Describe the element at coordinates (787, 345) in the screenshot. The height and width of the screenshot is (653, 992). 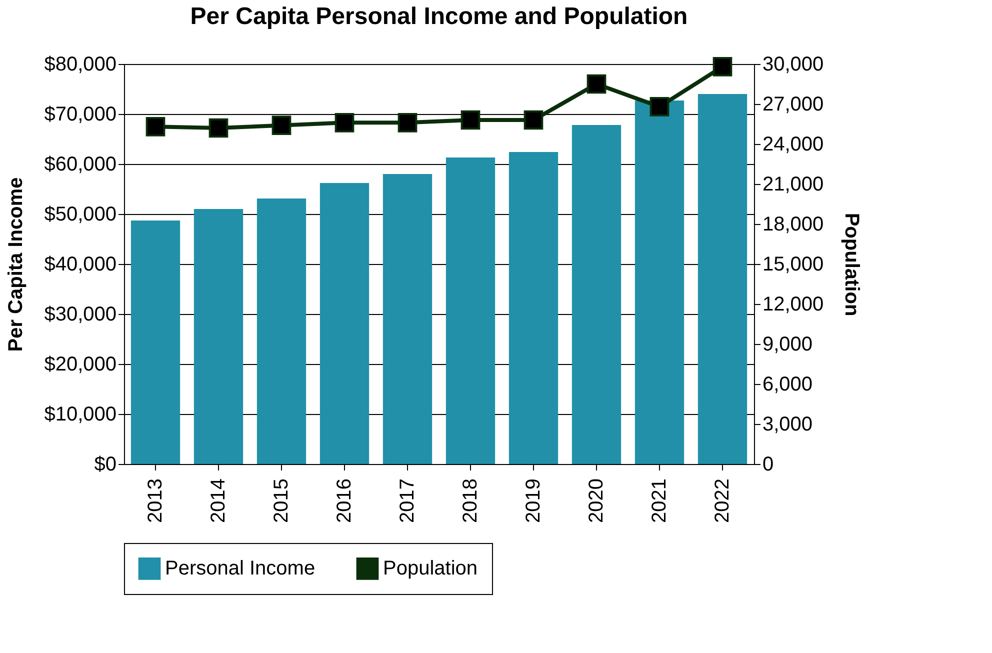
I see `y2-tick-label: 9,000` at that location.